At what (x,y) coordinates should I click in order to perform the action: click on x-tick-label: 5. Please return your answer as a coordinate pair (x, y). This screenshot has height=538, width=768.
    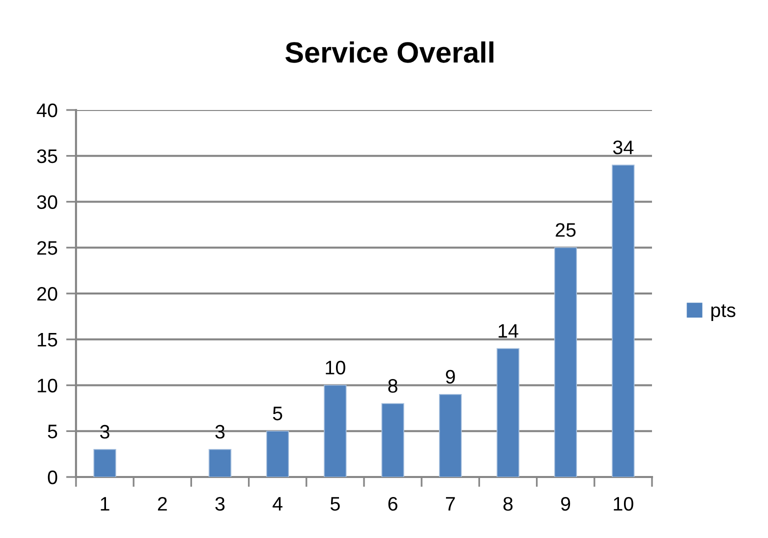
    Looking at the image, I should click on (335, 504).